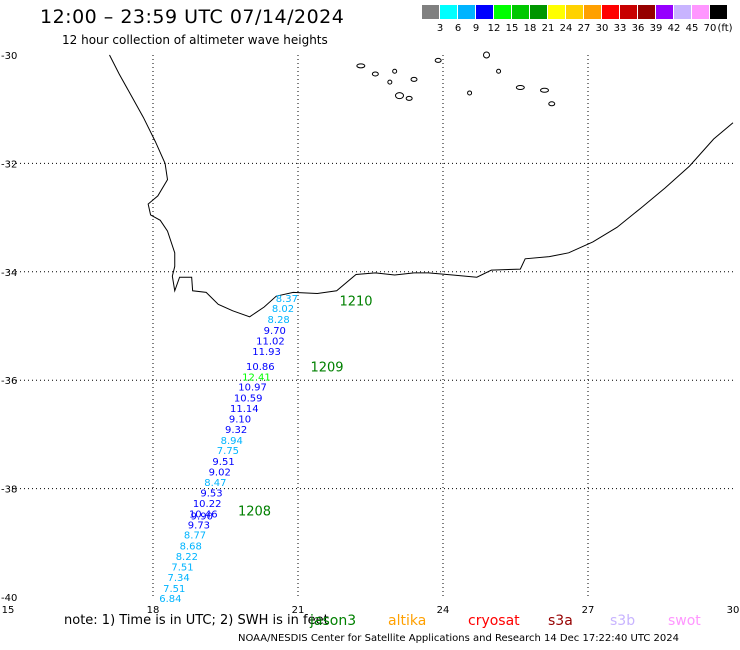 The height and width of the screenshot is (650, 740). What do you see at coordinates (355, 302) in the screenshot?
I see `pass-number-label: 1210` at bounding box center [355, 302].